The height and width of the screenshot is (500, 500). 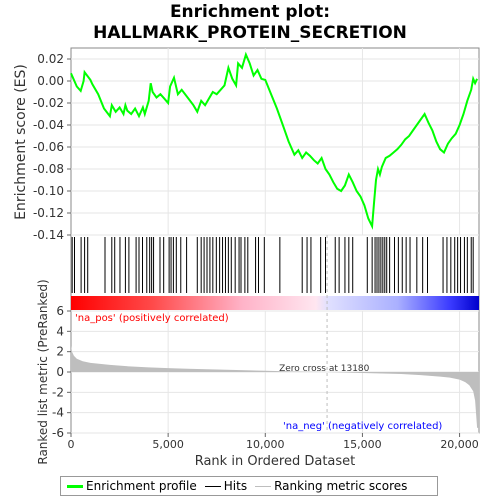 I want to click on legend-item-hits: Hits, so click(x=226, y=486).